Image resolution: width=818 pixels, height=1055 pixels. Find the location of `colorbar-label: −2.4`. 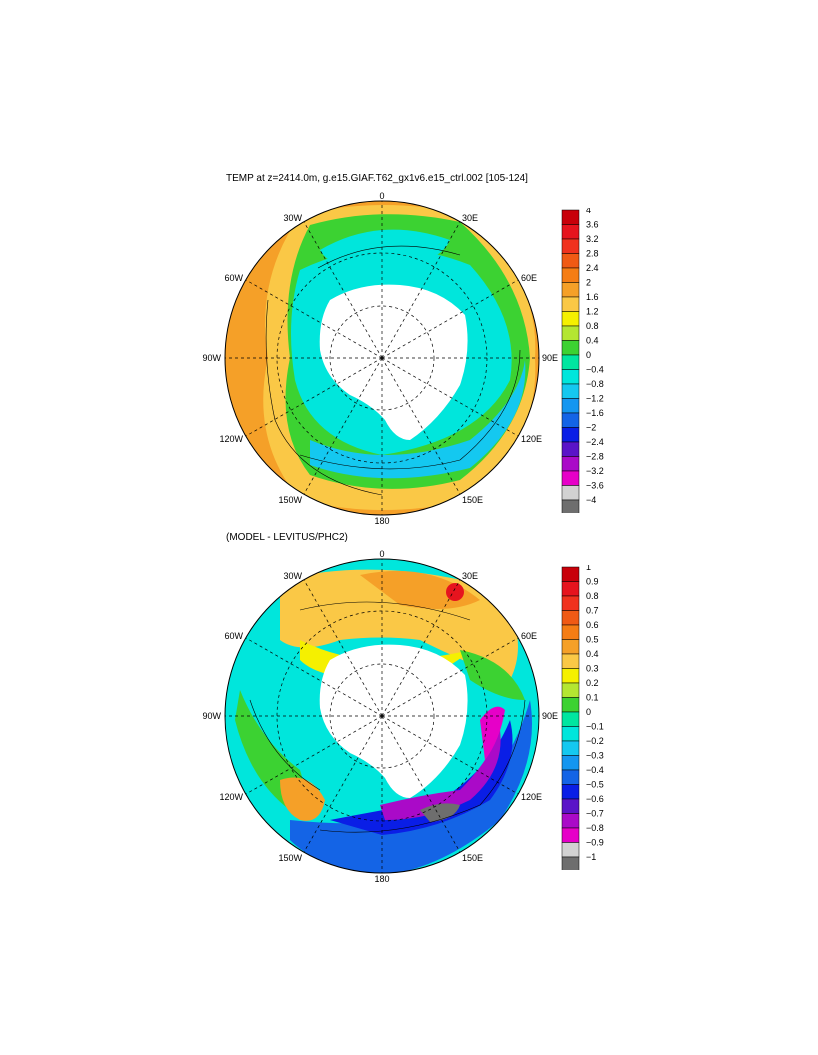

colorbar-label: −2.4 is located at coordinates (595, 442).